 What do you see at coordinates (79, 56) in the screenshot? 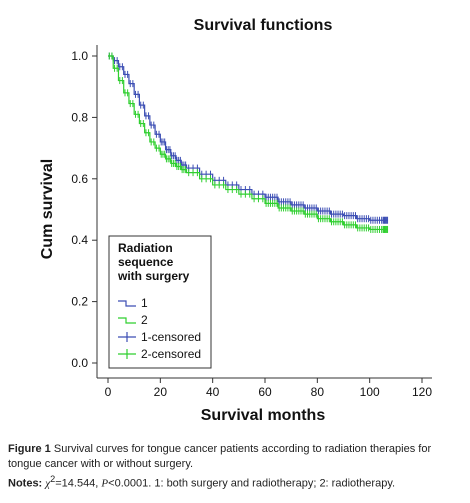
I see `y-tick-label: 1.0` at bounding box center [79, 56].